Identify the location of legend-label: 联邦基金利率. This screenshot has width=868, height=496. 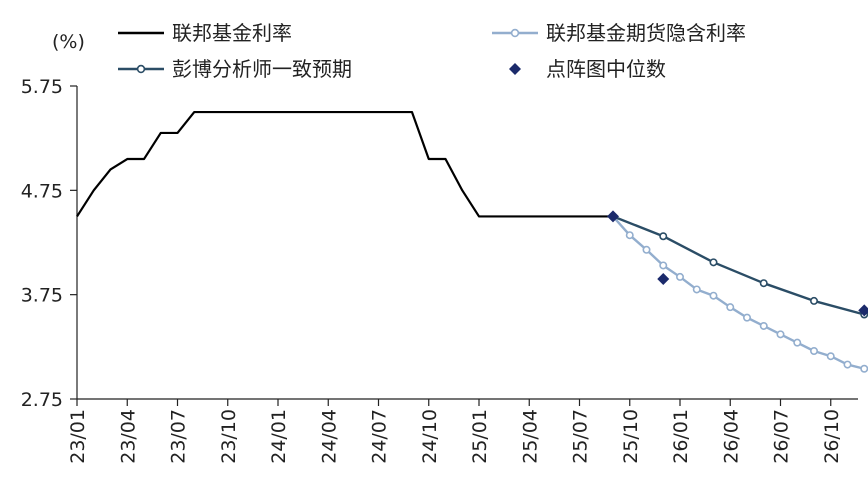
(232, 33).